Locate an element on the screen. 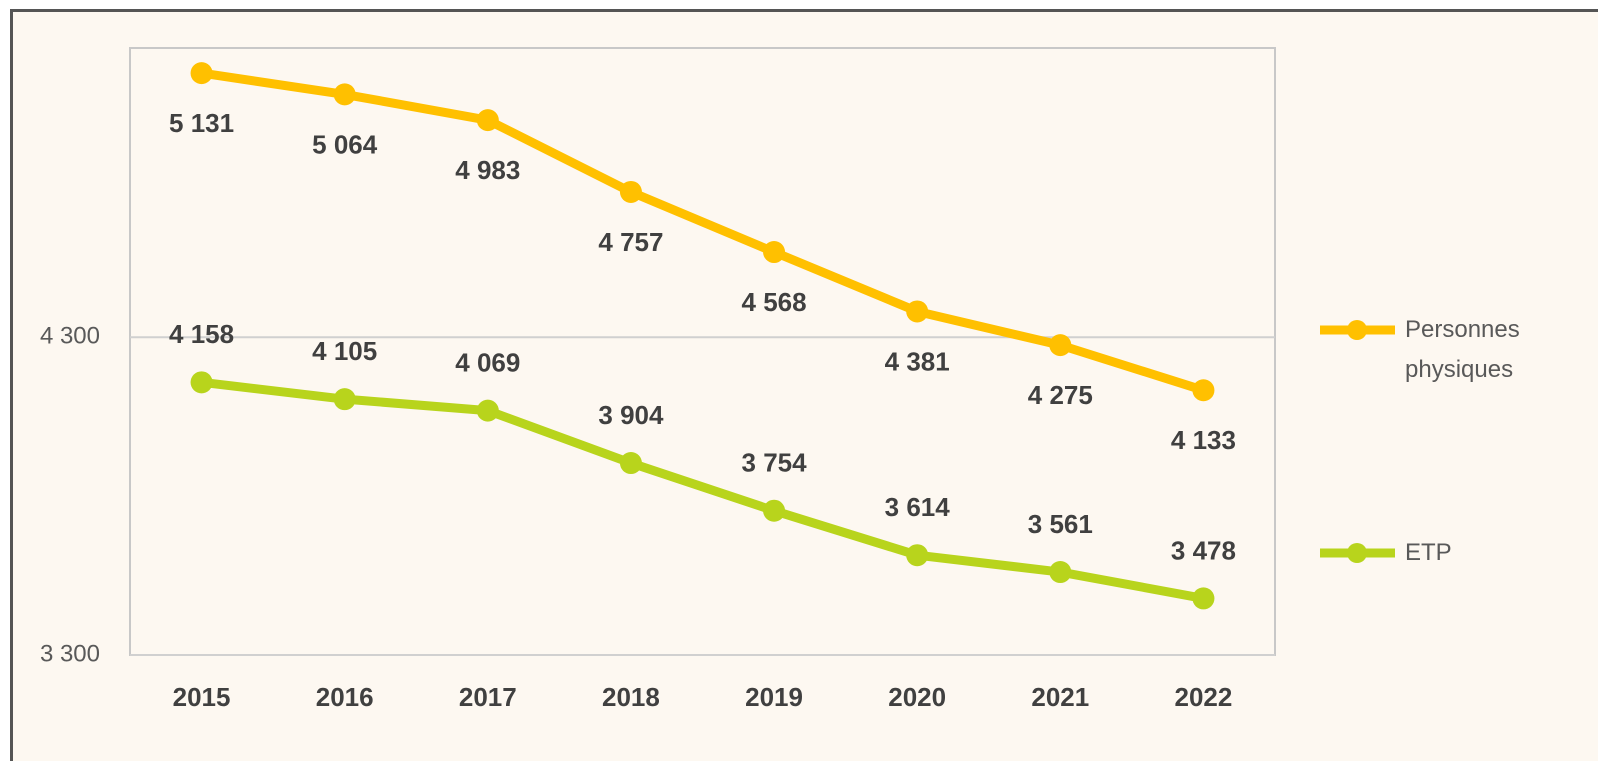 The image size is (1598, 761). x-tick-label: 2018 is located at coordinates (631, 697).